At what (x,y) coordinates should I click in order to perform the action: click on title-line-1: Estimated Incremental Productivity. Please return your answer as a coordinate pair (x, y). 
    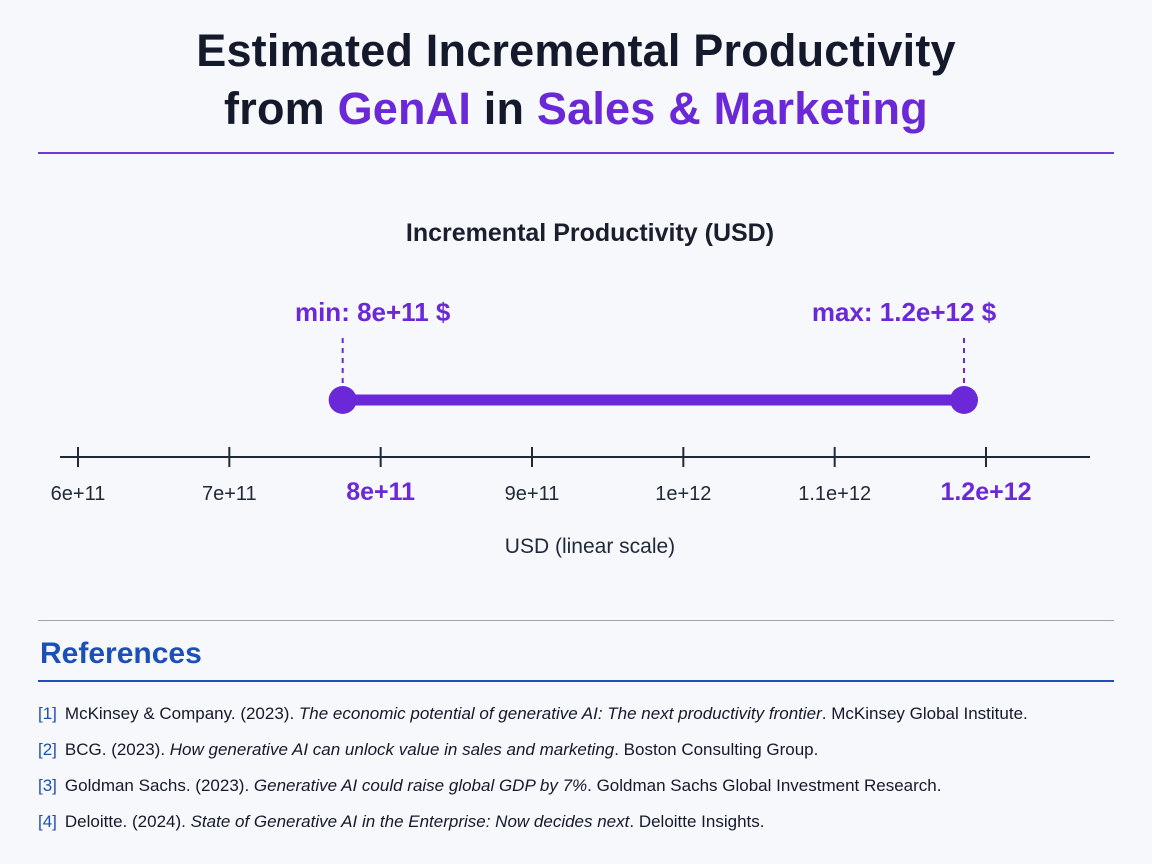
    Looking at the image, I should click on (576, 50).